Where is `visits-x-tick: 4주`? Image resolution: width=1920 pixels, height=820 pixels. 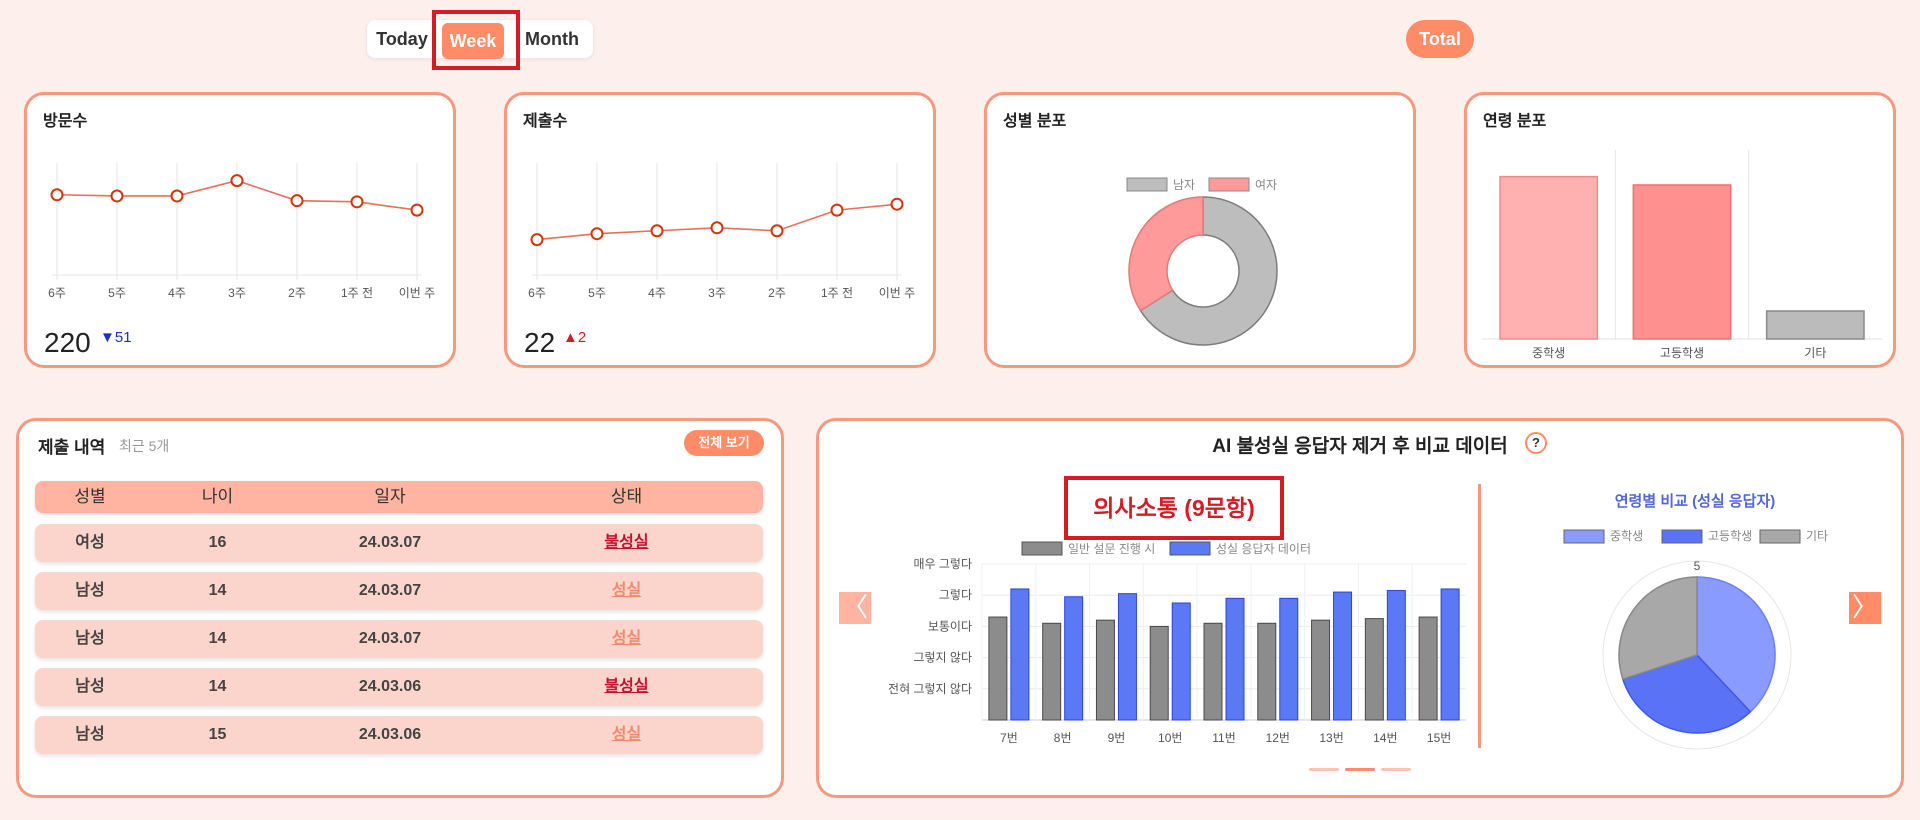
visits-x-tick: 4주 is located at coordinates (177, 293).